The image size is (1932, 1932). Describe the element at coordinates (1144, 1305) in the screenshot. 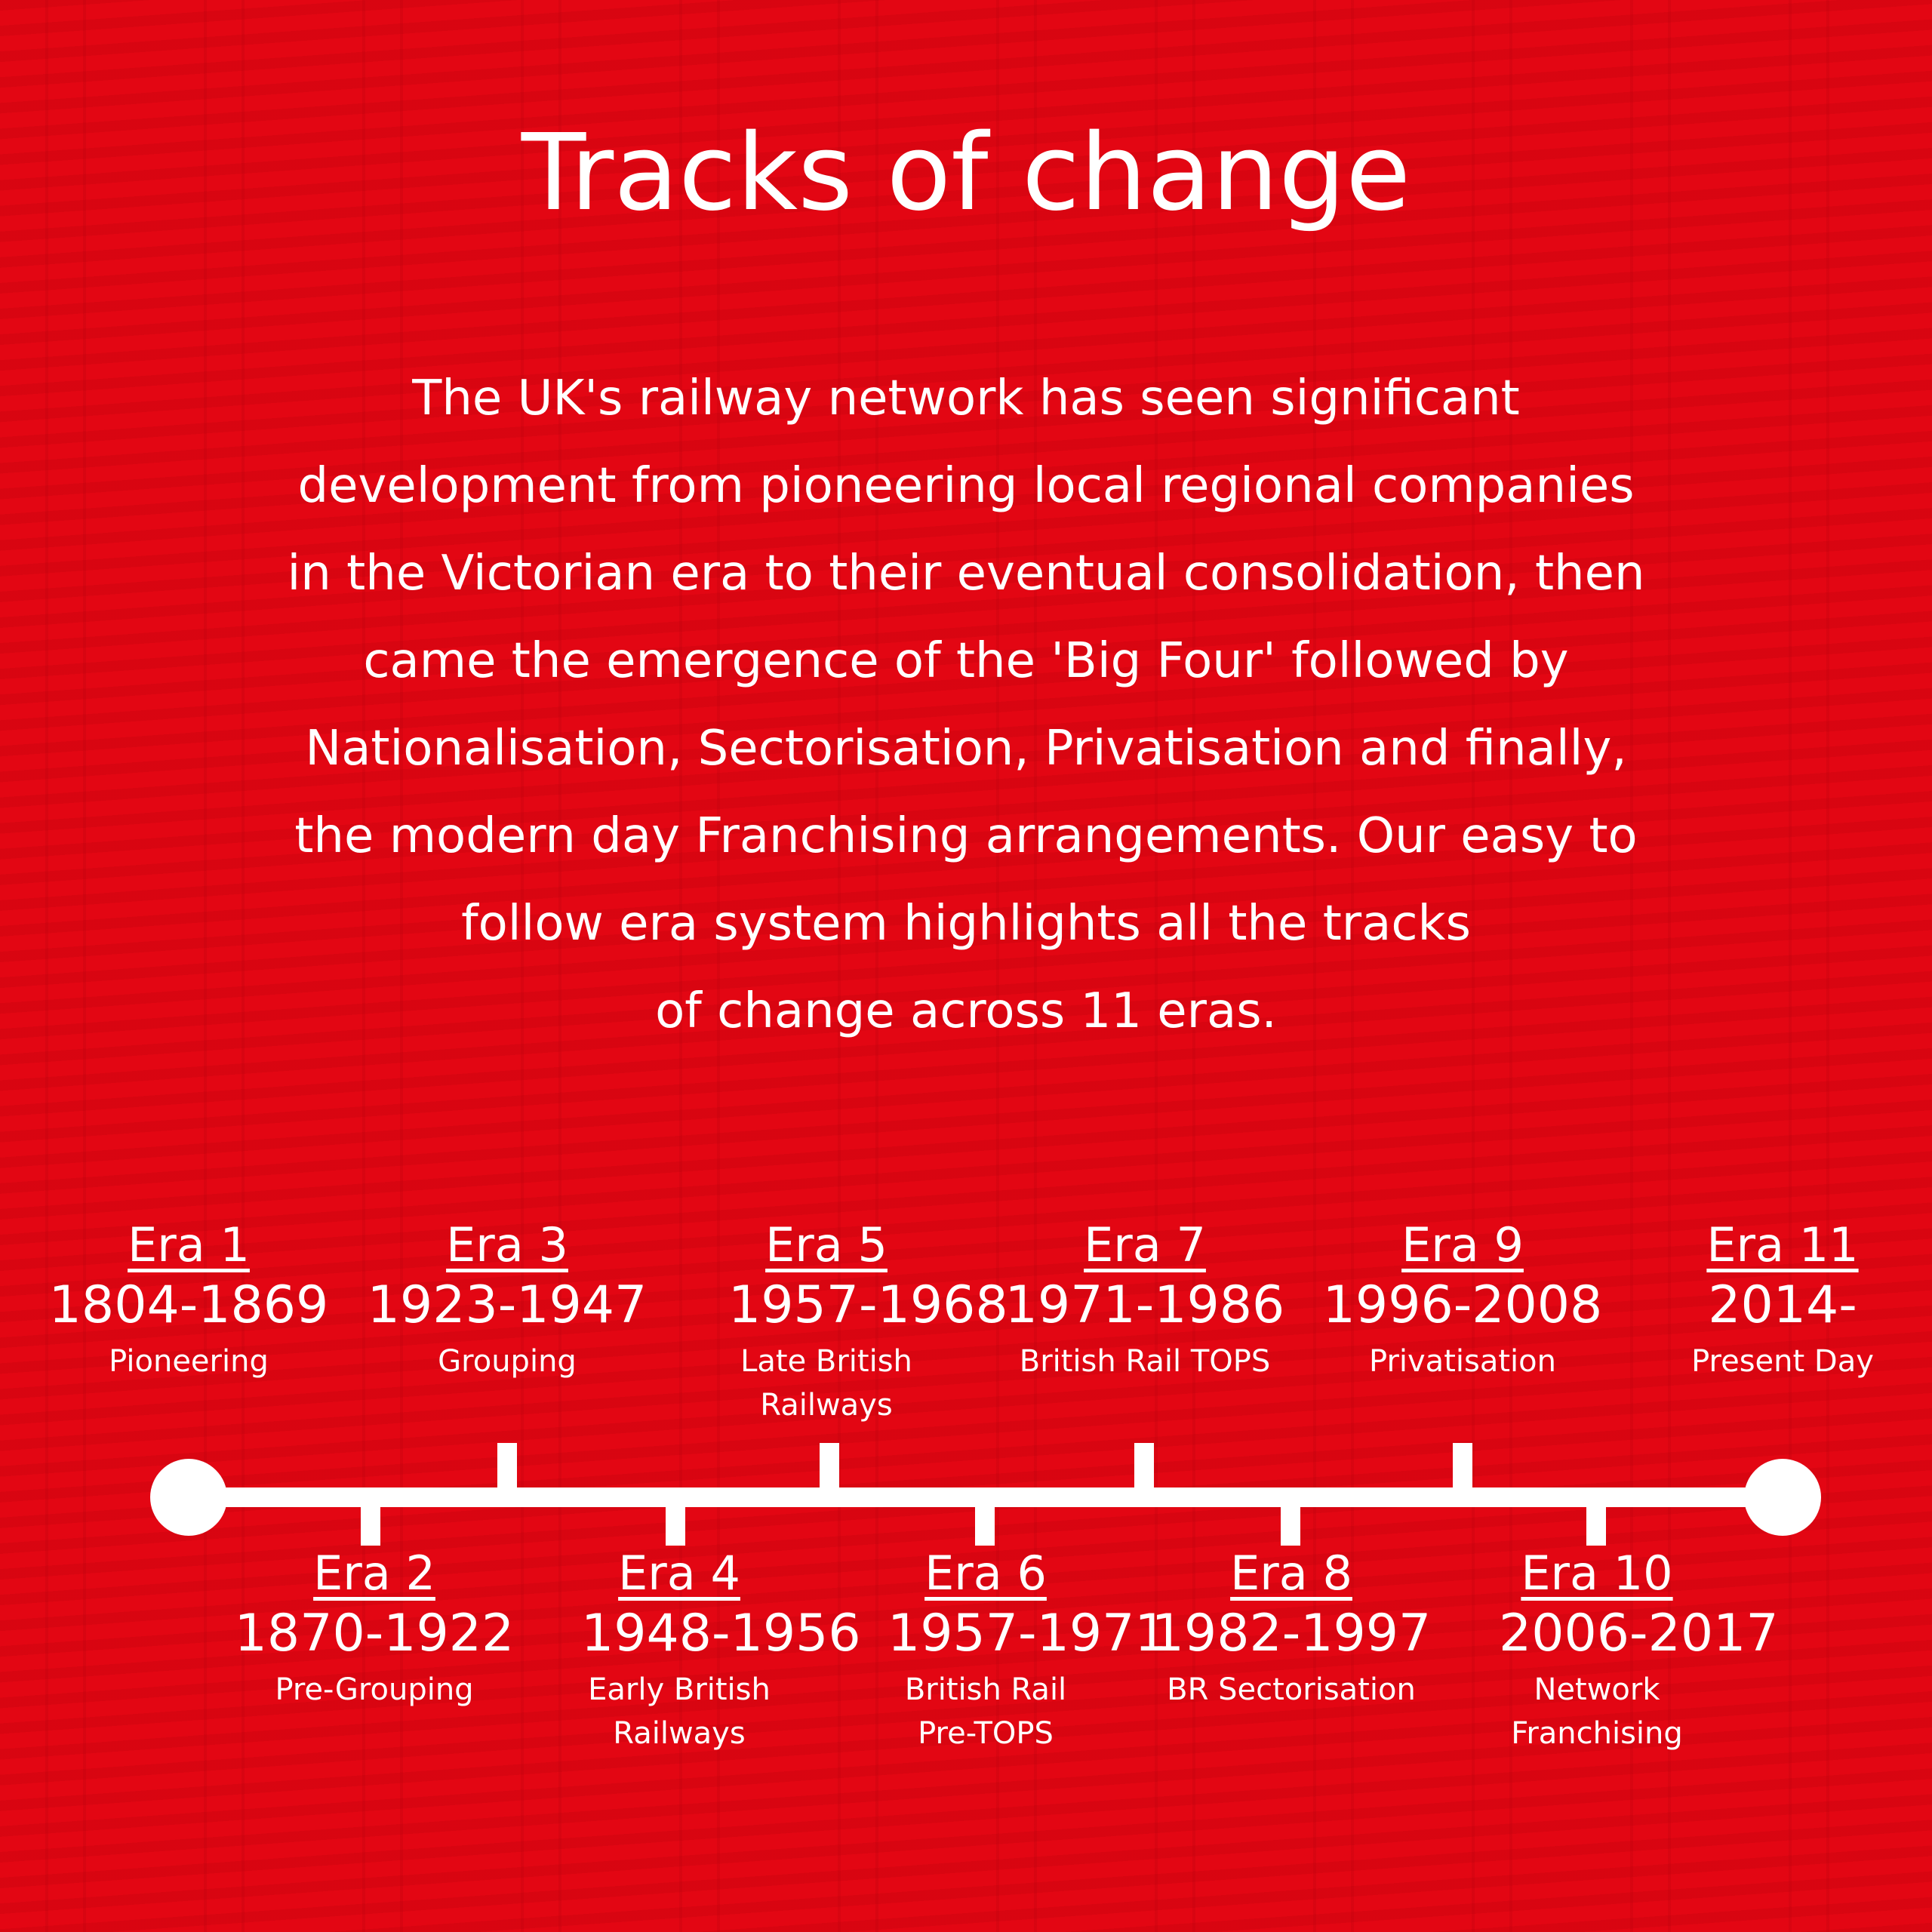

I see `era-years: 1971-1986` at that location.